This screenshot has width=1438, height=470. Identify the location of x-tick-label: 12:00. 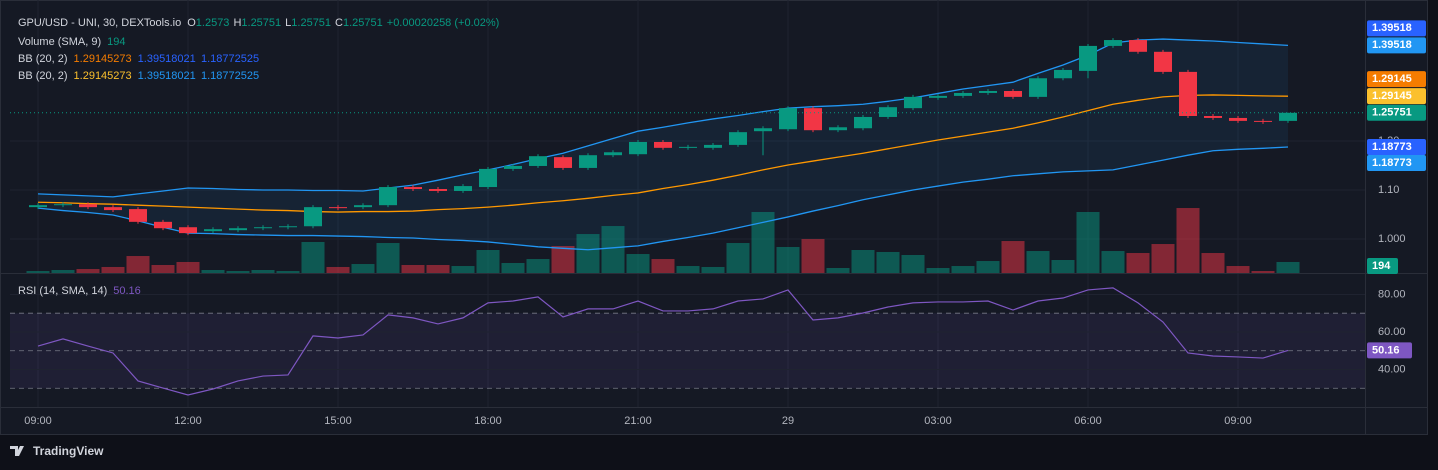
(188, 421).